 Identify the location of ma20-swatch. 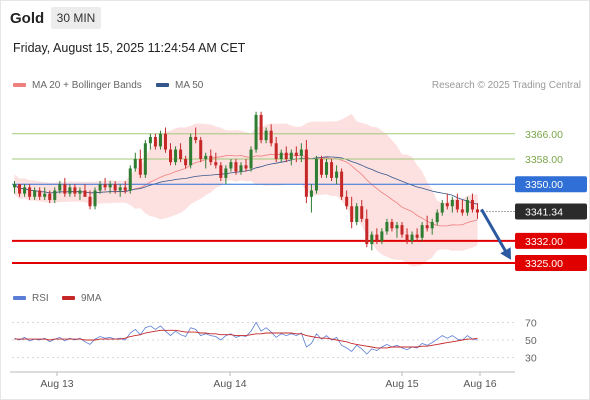
(19, 85).